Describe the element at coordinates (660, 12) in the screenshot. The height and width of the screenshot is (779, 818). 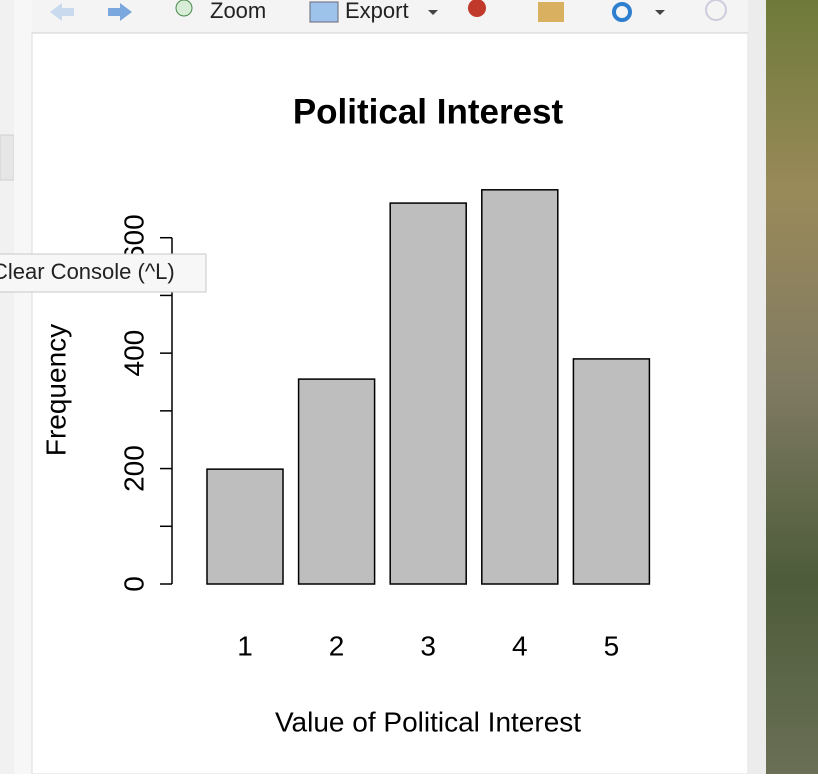
I see `publish-dropdown` at that location.